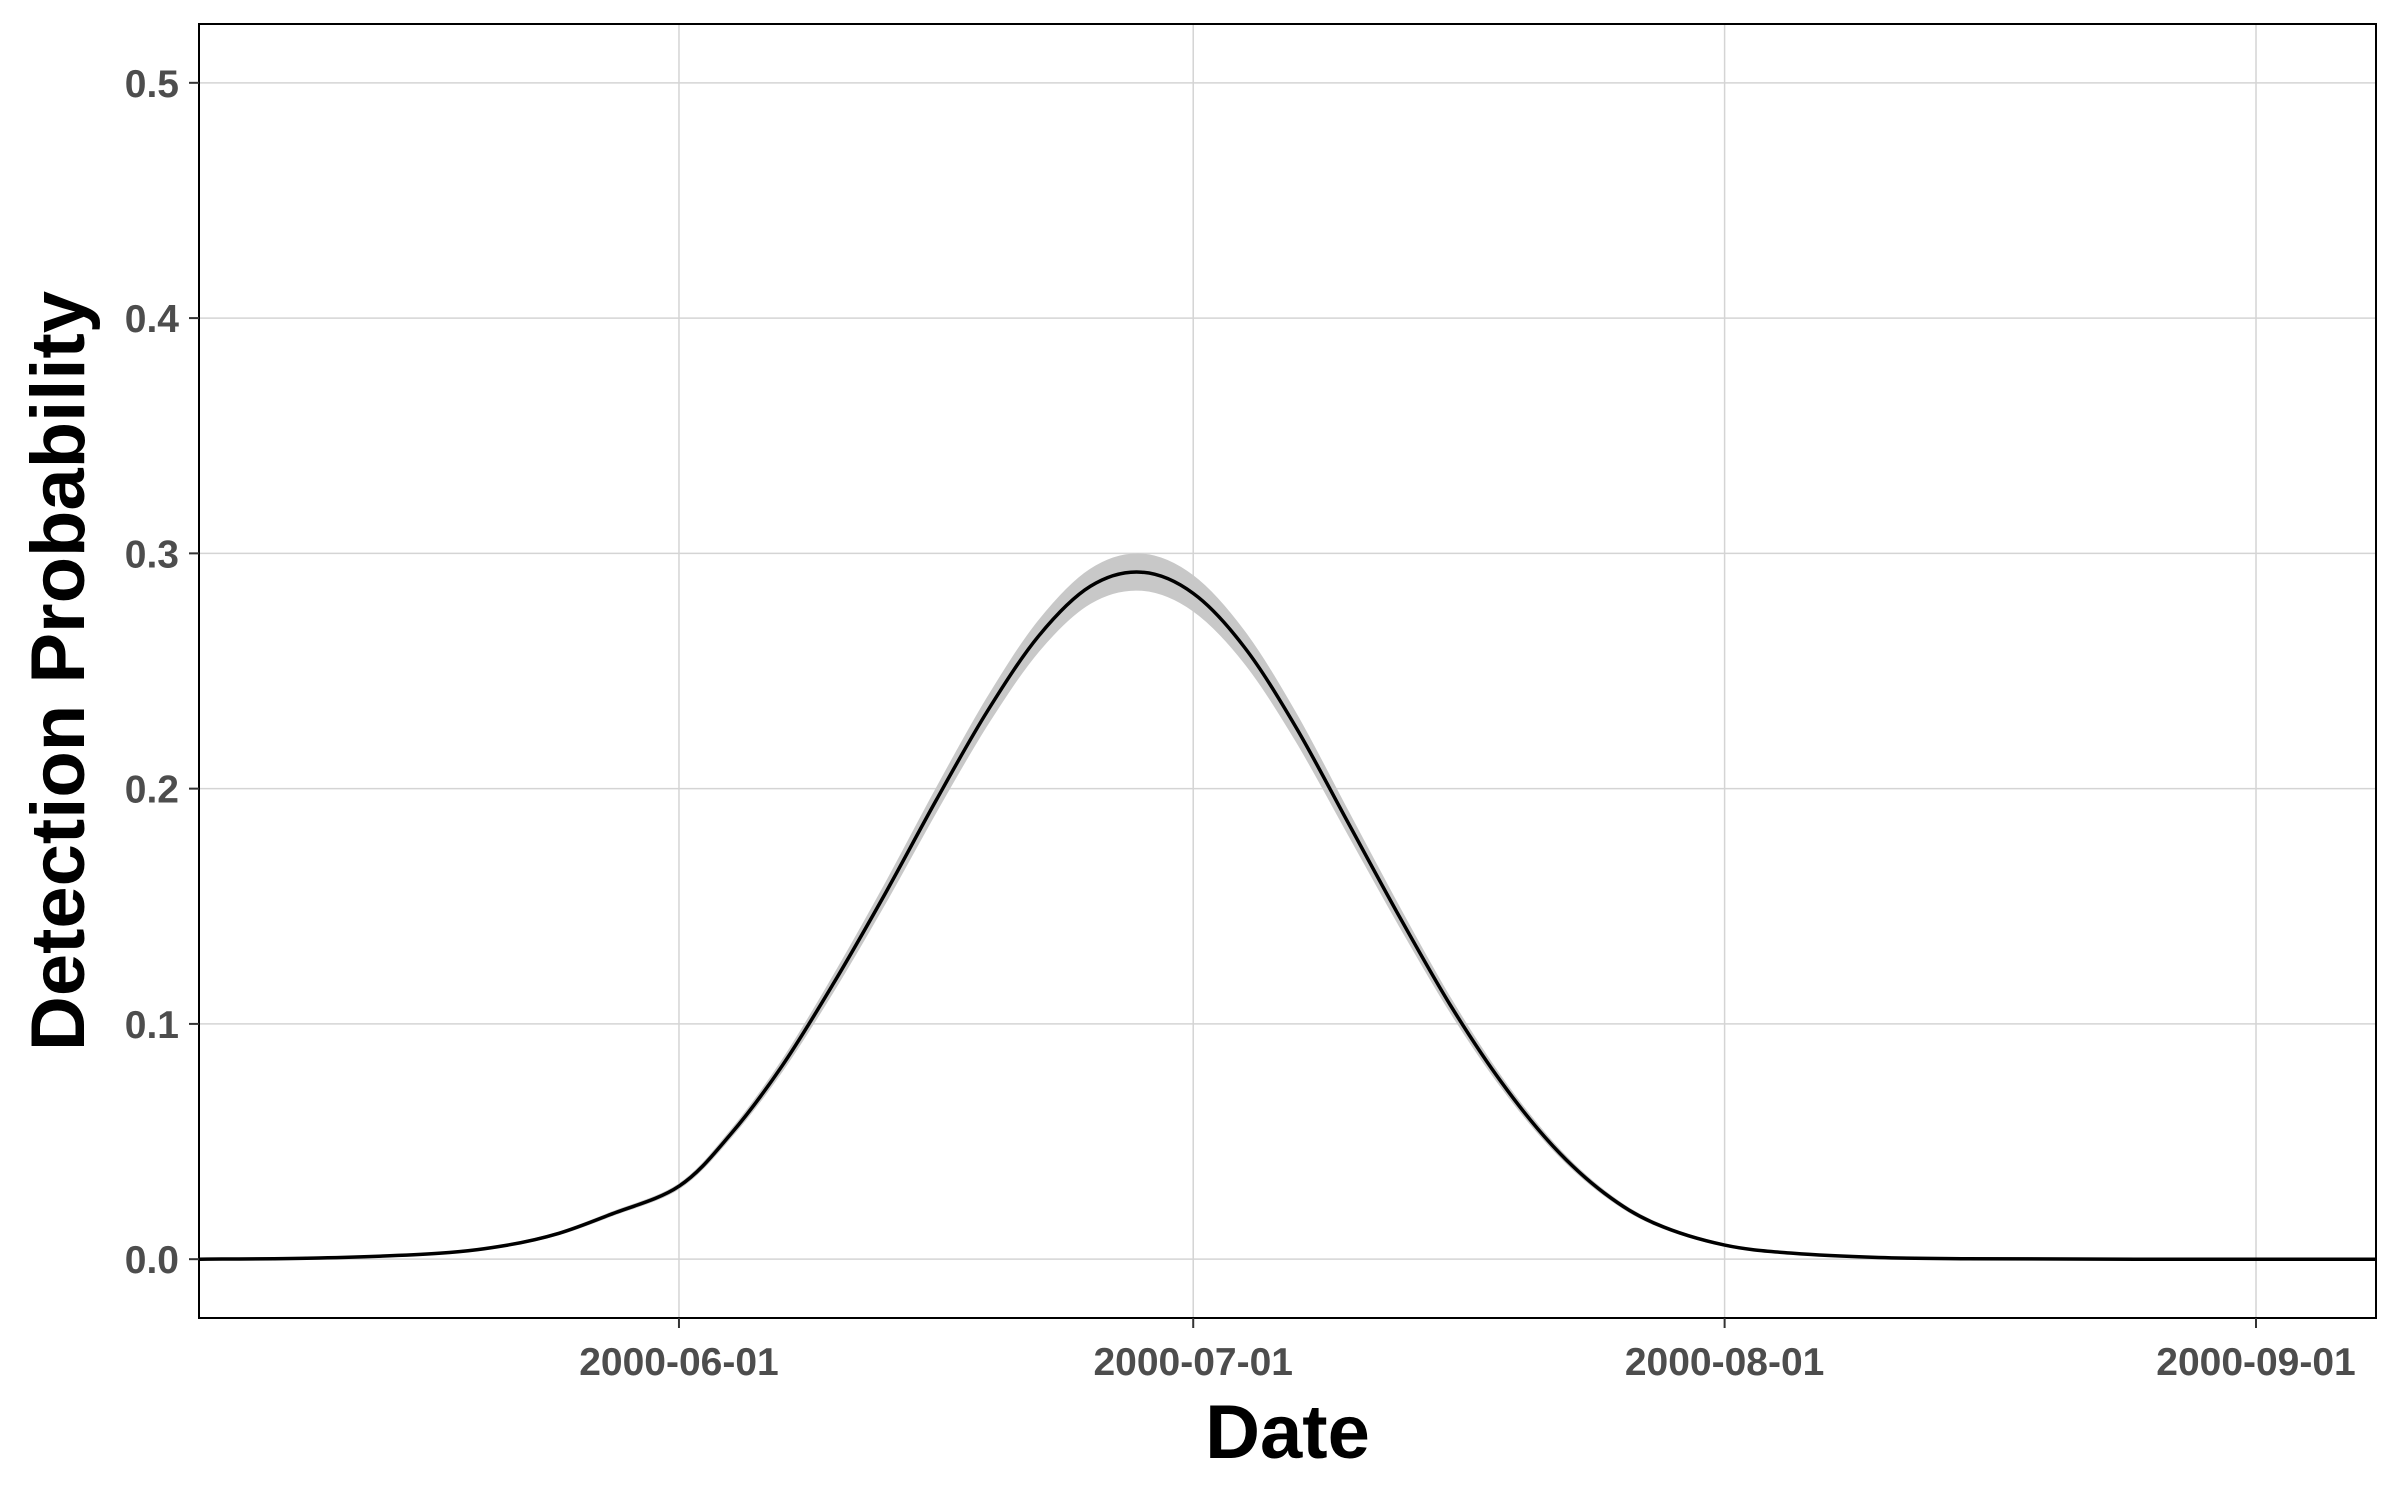 Image resolution: width=2400 pixels, height=1500 pixels. What do you see at coordinates (1193, 1362) in the screenshot?
I see `x-tick-label: 2000-07-01` at bounding box center [1193, 1362].